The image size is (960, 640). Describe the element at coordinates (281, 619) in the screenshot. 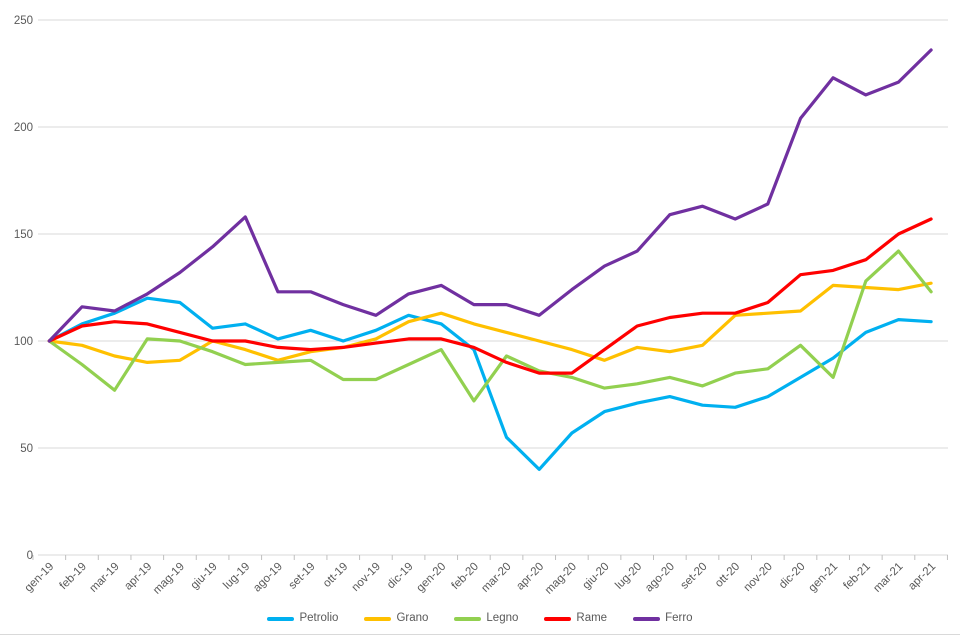

I see `legend-swatch-petrolio` at that location.